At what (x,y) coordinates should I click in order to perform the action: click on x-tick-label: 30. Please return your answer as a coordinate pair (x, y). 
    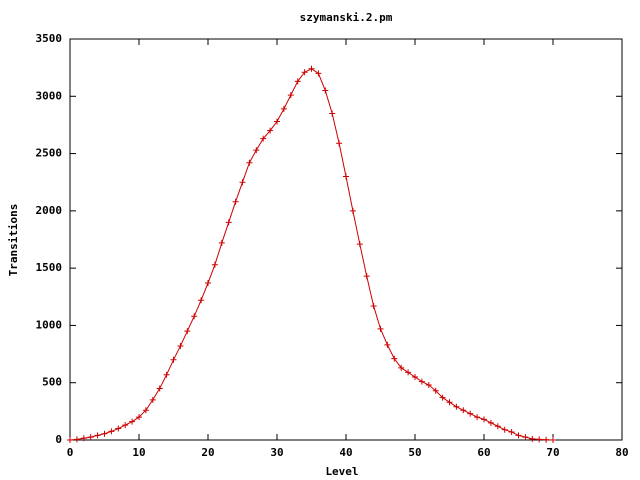
    Looking at the image, I should click on (276, 452).